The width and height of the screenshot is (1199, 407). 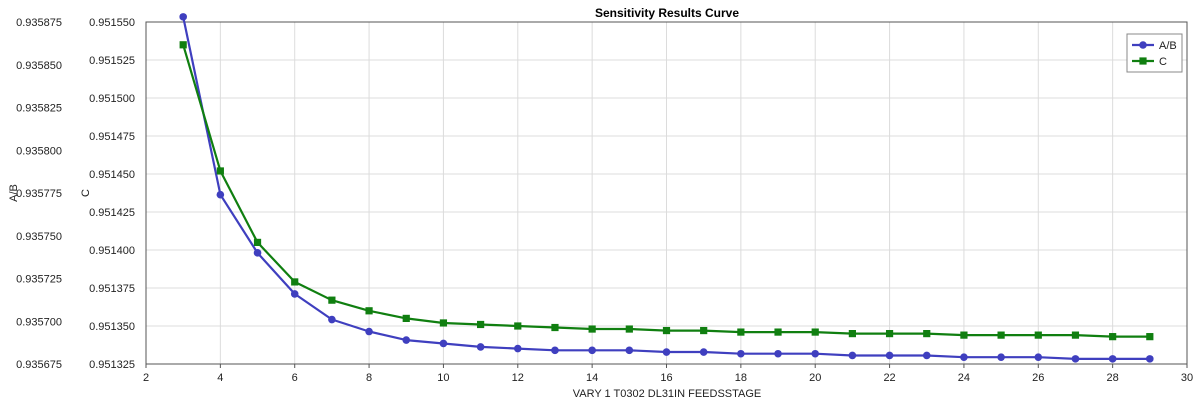 What do you see at coordinates (1187, 378) in the screenshot?
I see `x-tick-label: 30` at bounding box center [1187, 378].